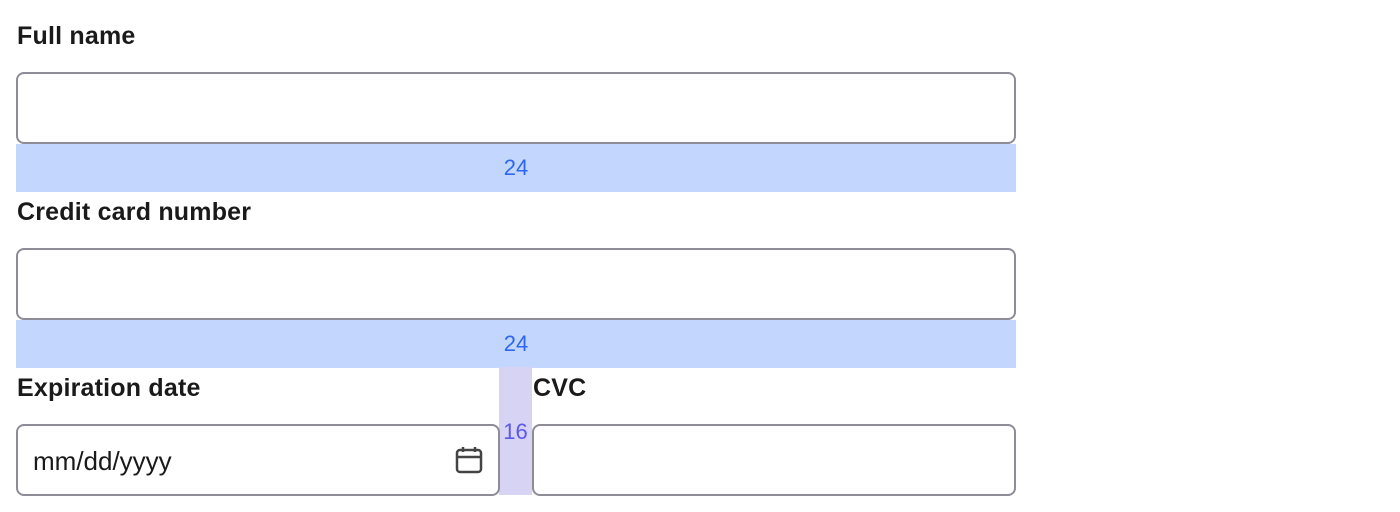 The image size is (1400, 512). I want to click on calendar-icon, so click(469, 460).